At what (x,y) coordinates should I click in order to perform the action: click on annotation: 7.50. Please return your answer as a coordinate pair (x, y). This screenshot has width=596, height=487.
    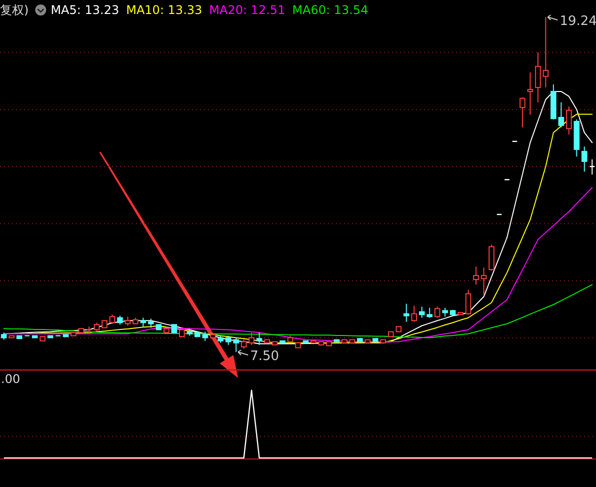
    Looking at the image, I should click on (265, 356).